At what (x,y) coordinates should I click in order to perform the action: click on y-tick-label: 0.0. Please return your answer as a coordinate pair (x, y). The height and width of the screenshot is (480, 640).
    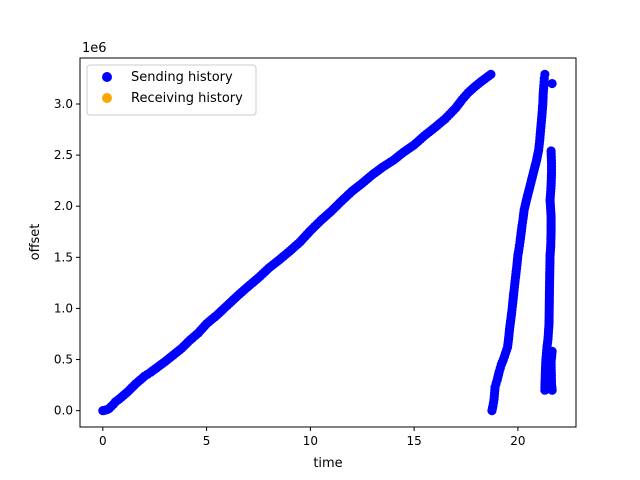
    Looking at the image, I should click on (63, 411).